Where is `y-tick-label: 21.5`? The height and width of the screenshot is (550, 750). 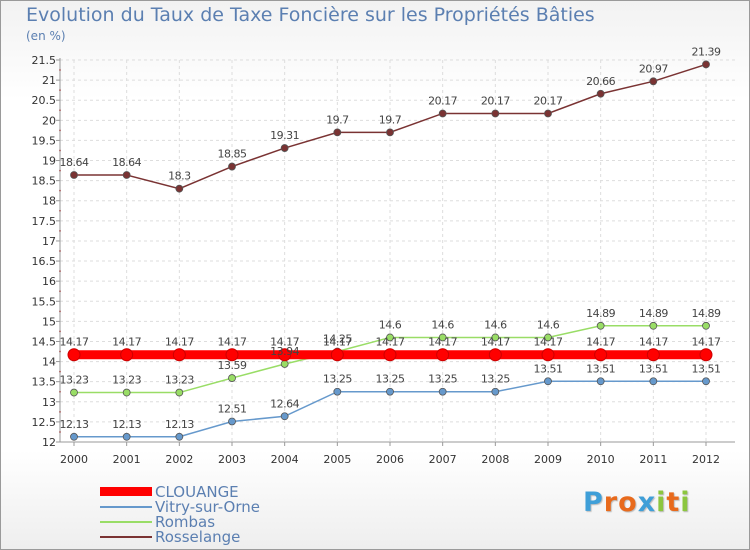 y-tick-label: 21.5 is located at coordinates (44, 60).